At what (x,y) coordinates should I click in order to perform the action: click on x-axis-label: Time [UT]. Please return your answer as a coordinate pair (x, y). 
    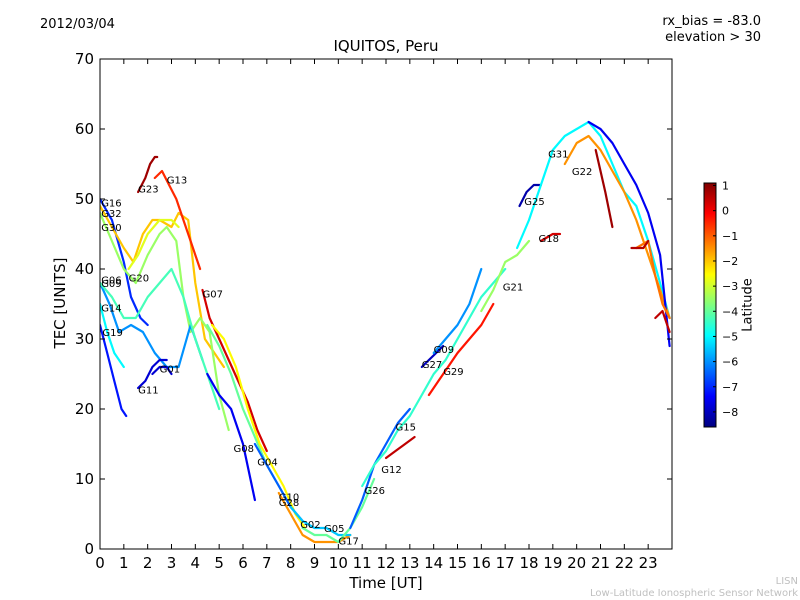
    Looking at the image, I should click on (386, 583).